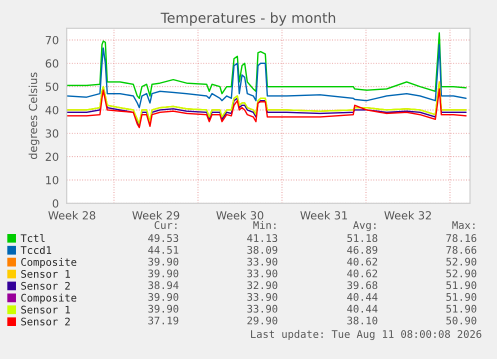 This screenshot has width=497, height=359. What do you see at coordinates (264, 224) in the screenshot?
I see `text: Min:` at bounding box center [264, 224].